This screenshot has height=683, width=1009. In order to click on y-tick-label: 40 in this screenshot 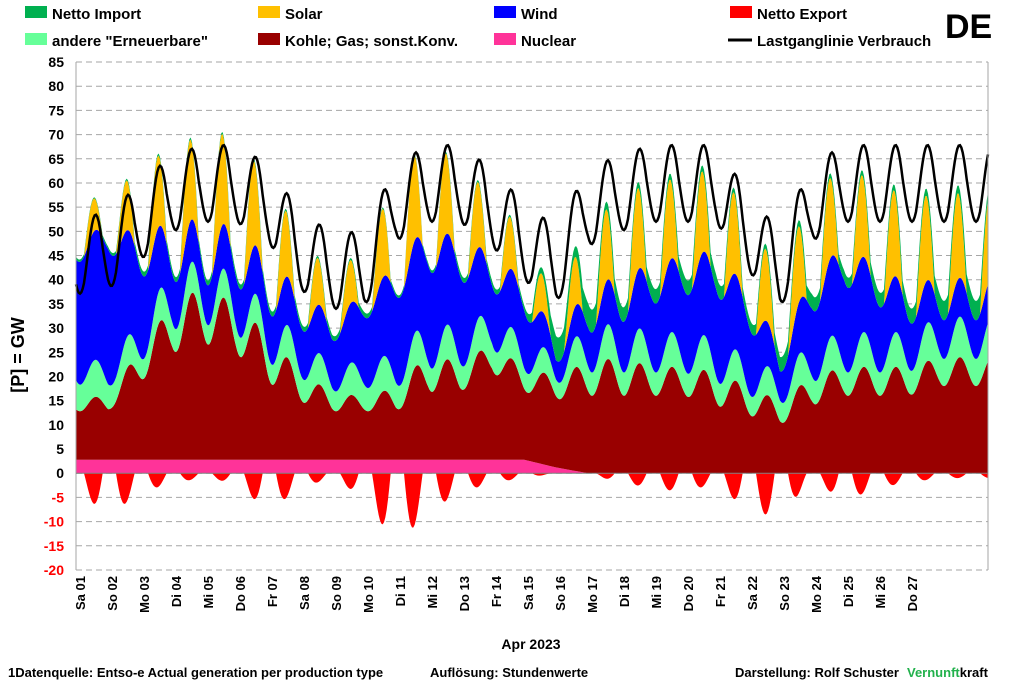, I will do `click(56, 280)`.